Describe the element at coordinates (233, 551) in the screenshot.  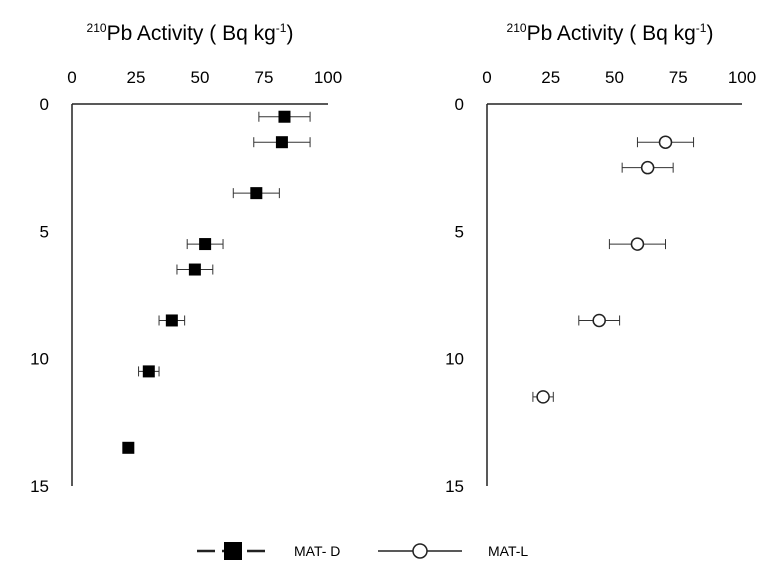
I see `legend-marker-mat-d` at that location.